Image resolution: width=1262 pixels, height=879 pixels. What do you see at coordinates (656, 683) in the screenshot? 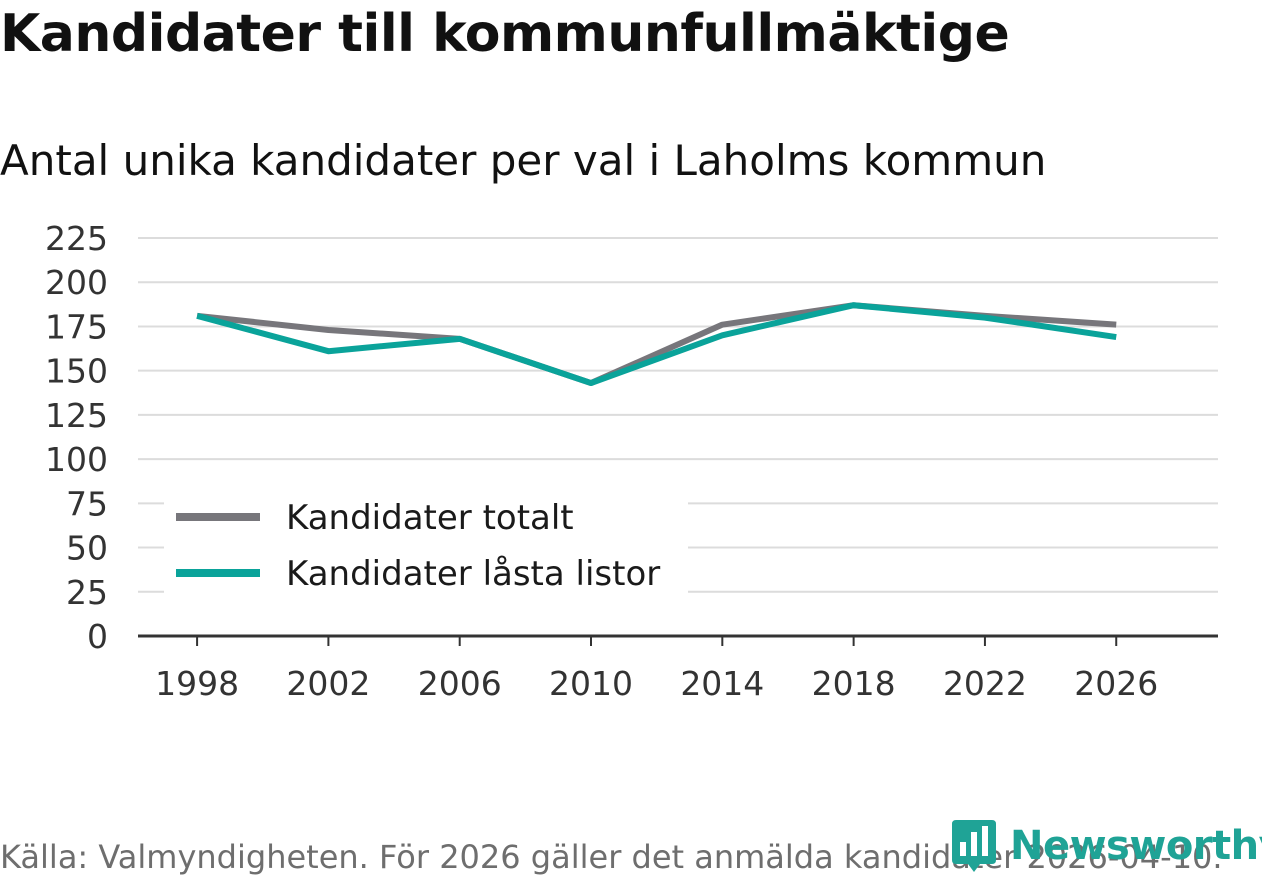
I see `x-axis-labels: 1998 2002 2006 2010 2014 2018 2022 2026` at bounding box center [656, 683].